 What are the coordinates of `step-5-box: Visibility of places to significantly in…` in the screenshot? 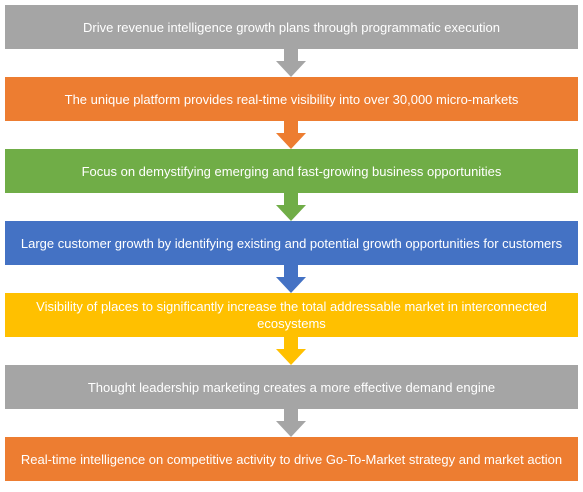 It's located at (291, 315).